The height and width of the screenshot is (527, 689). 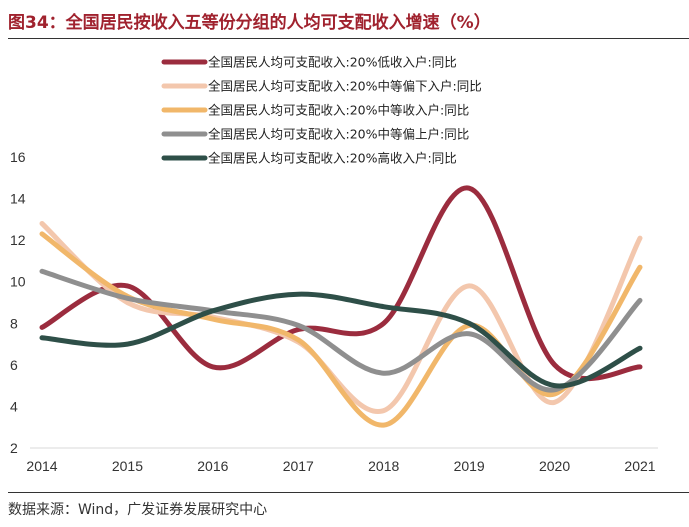 I want to click on y-tick-label: 4, so click(x=14, y=406).